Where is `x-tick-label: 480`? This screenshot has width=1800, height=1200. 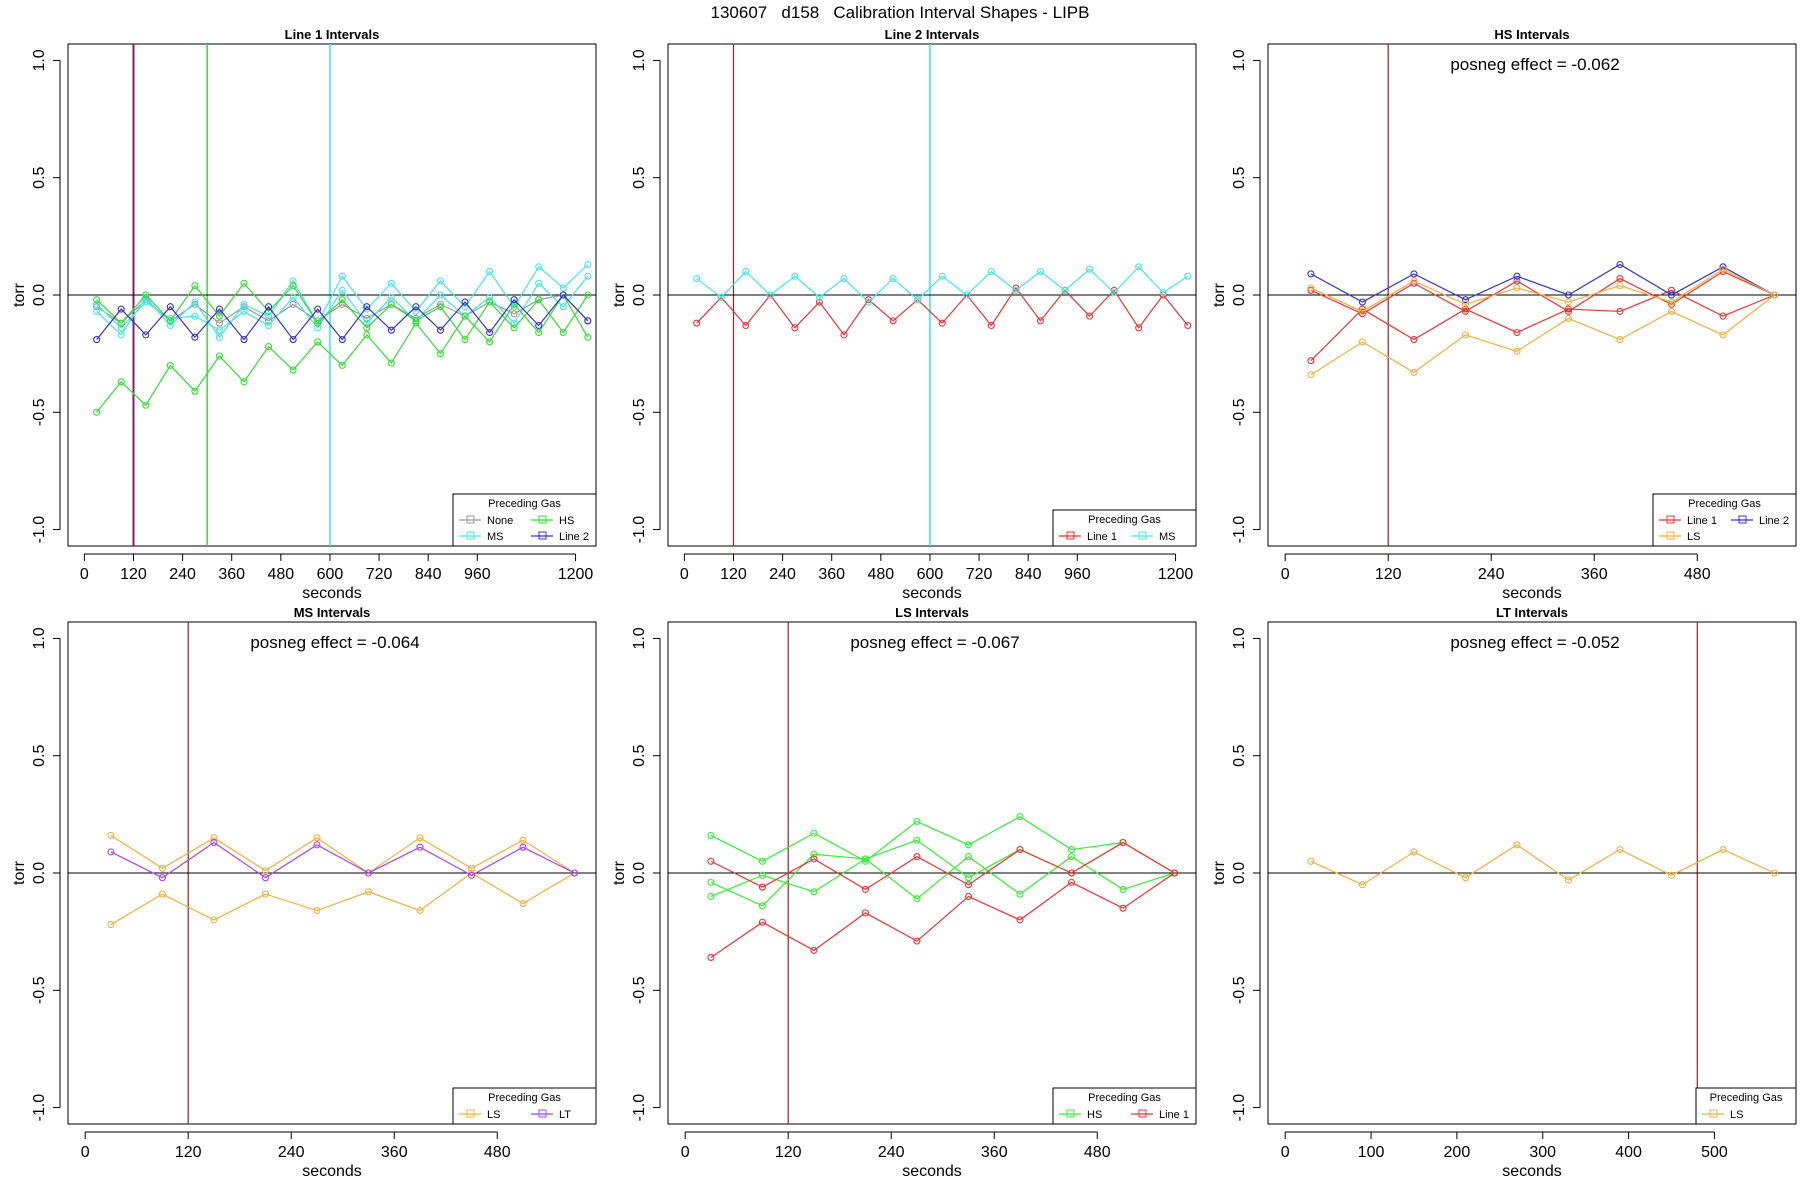 x-tick-label: 480 is located at coordinates (497, 1152).